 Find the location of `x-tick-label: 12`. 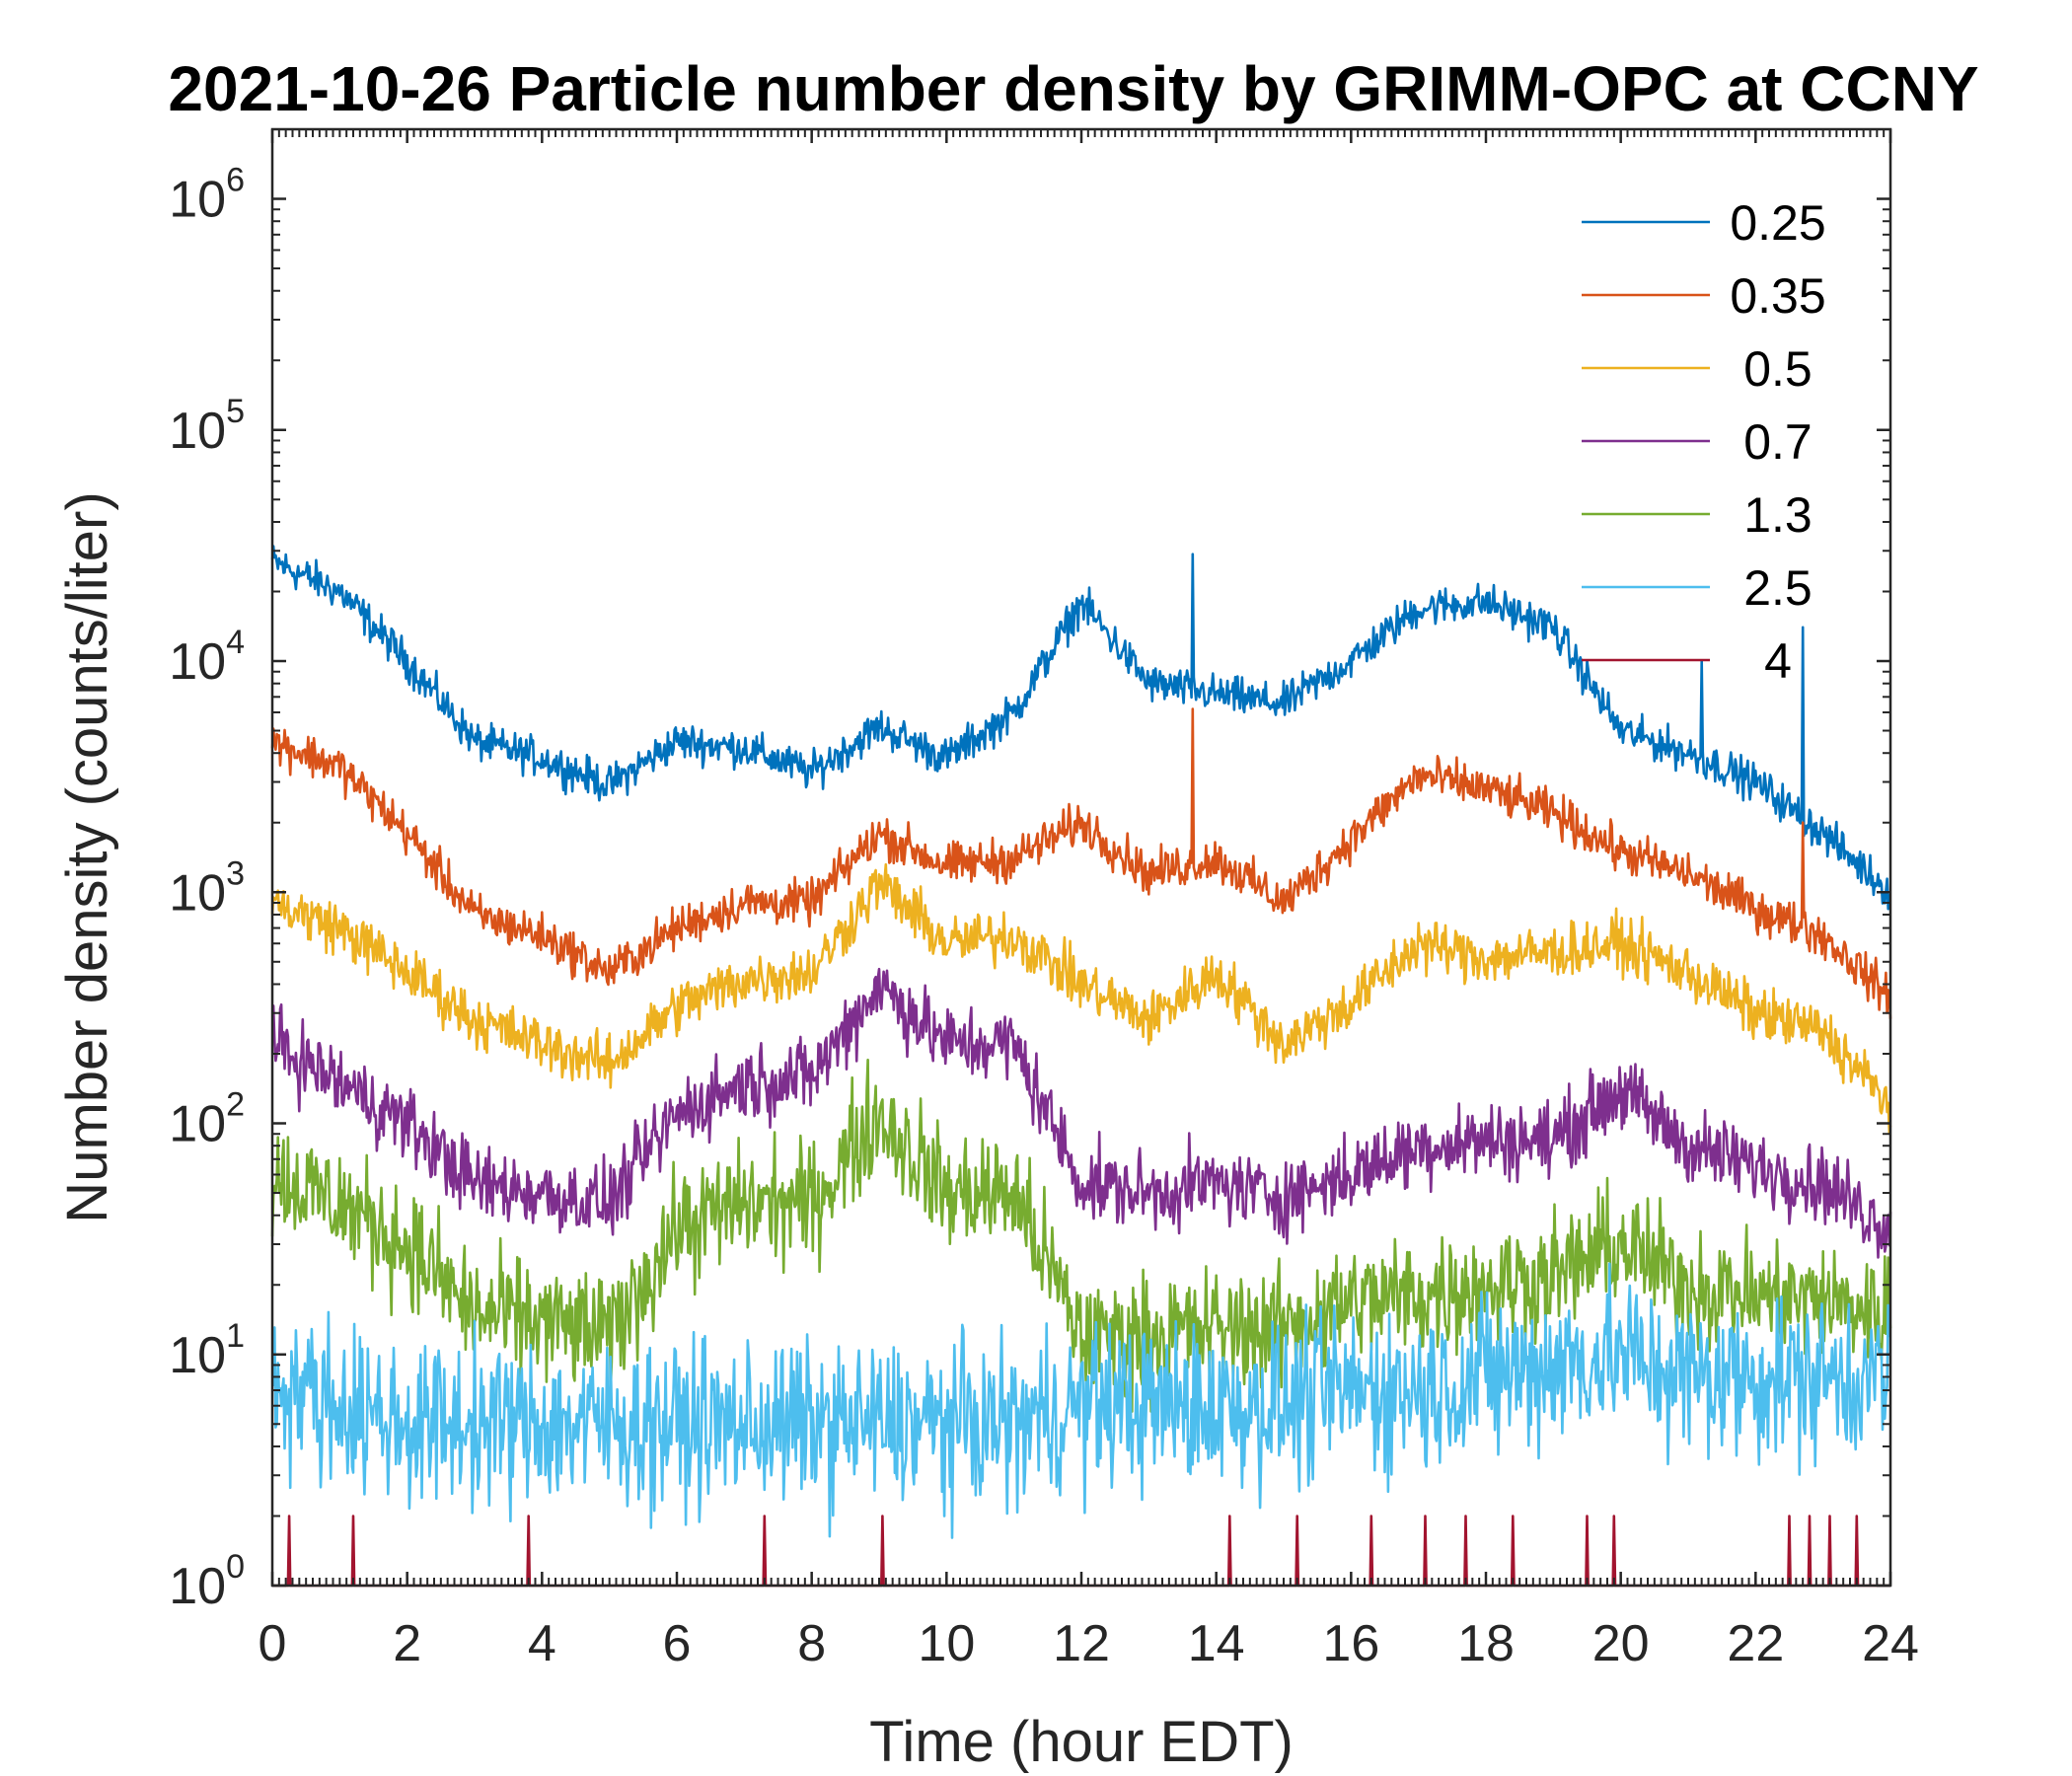

x-tick-label: 12 is located at coordinates (1082, 1644).